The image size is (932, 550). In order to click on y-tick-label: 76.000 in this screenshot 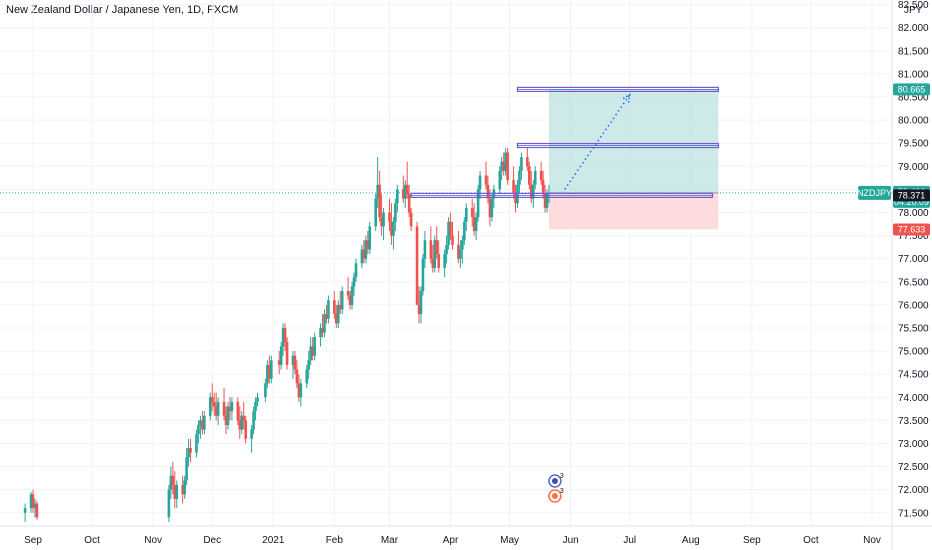, I will do `click(913, 305)`.